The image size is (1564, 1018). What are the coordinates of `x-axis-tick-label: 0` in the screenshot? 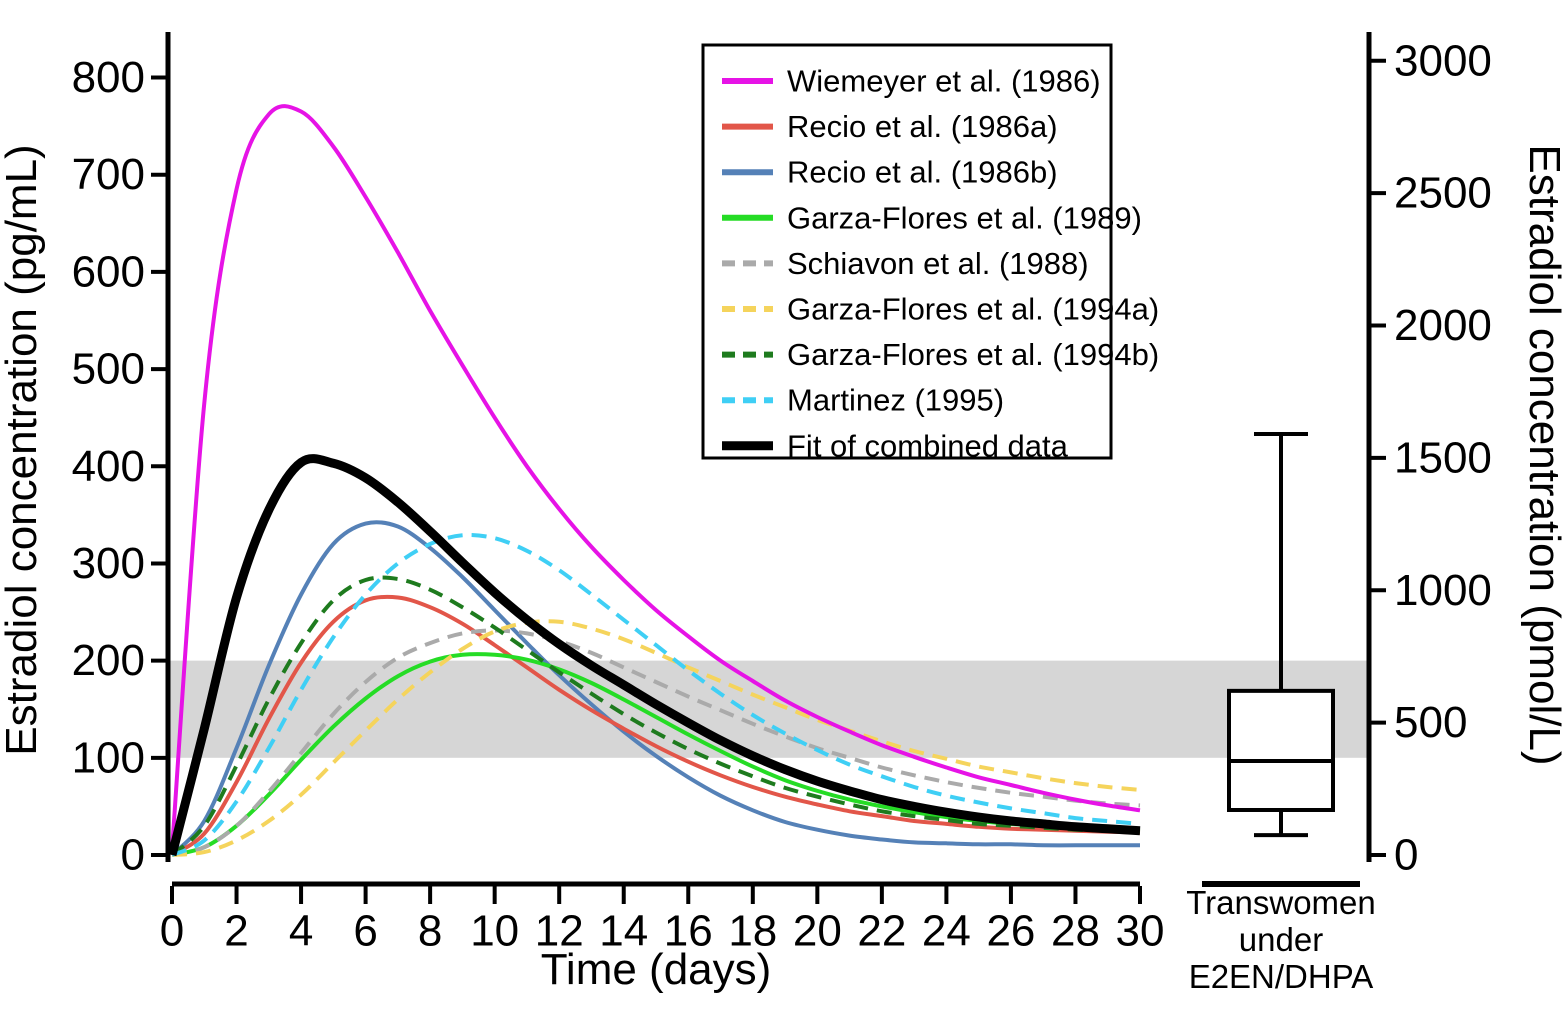 It's located at (172, 931).